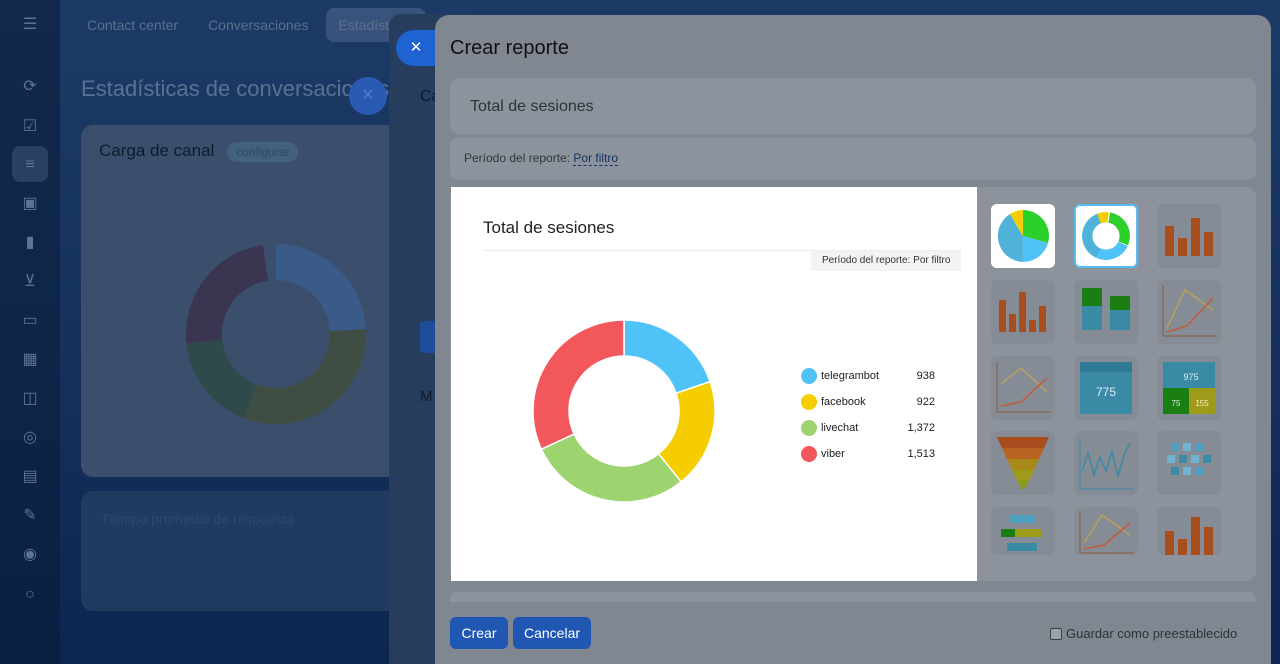  What do you see at coordinates (30, 554) in the screenshot?
I see `eye-icon: ◉` at bounding box center [30, 554].